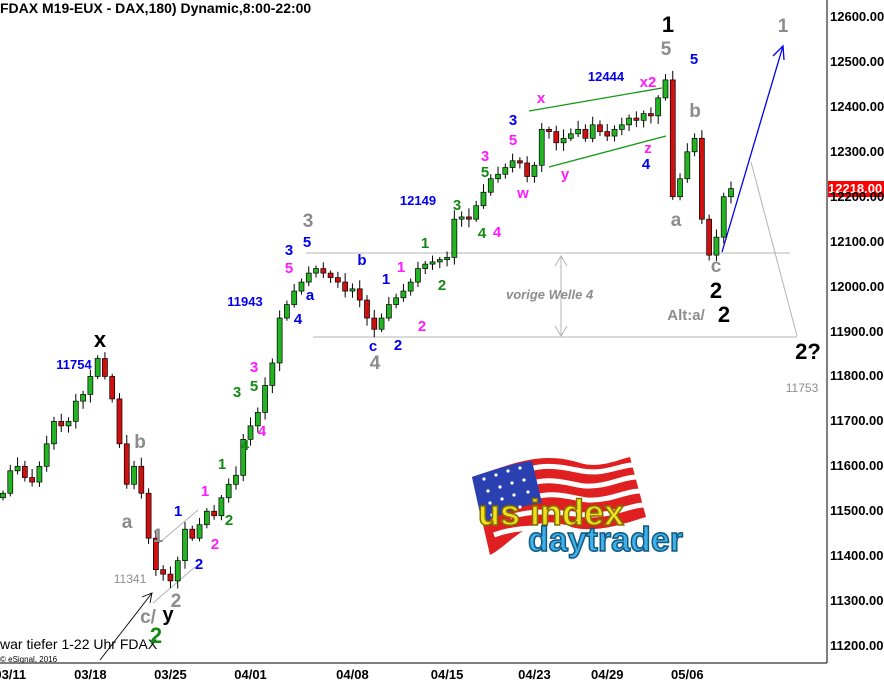 The width and height of the screenshot is (884, 683). I want to click on price-label: 11754, so click(74, 364).